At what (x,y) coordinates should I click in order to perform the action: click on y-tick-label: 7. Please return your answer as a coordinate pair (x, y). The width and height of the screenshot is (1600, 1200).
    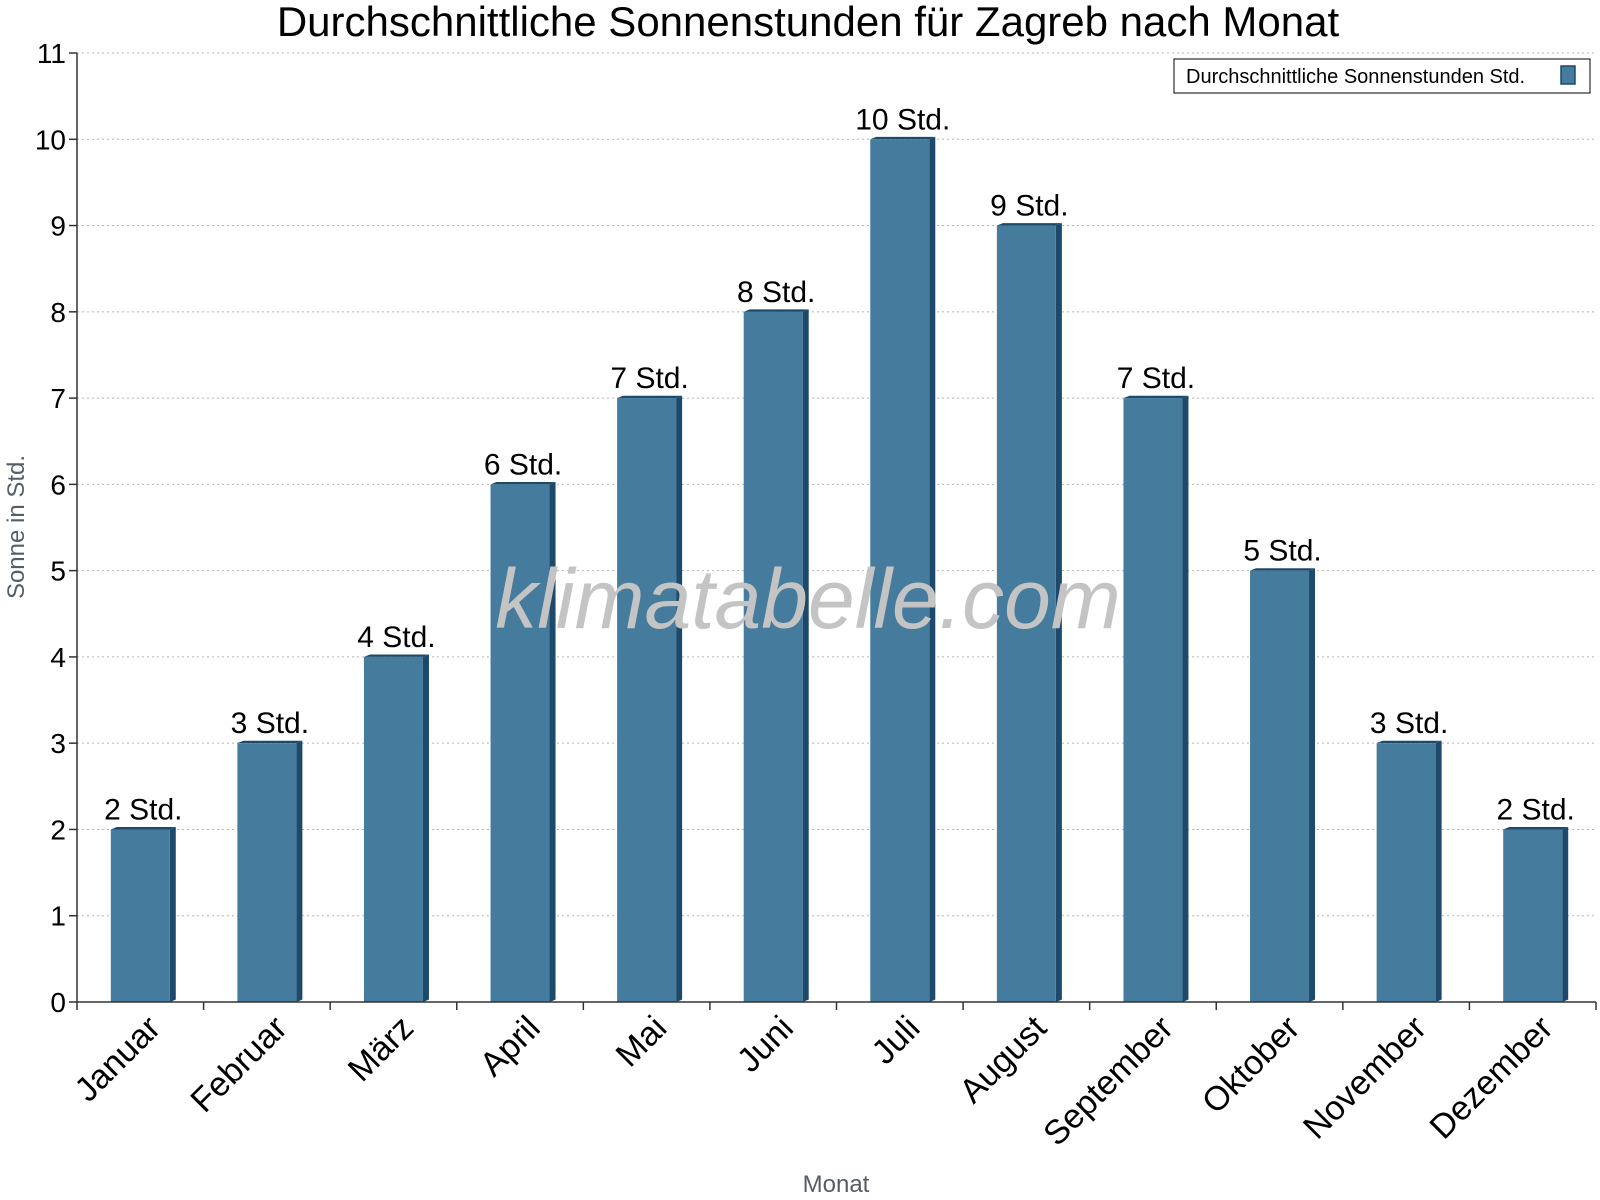
    Looking at the image, I should click on (58, 398).